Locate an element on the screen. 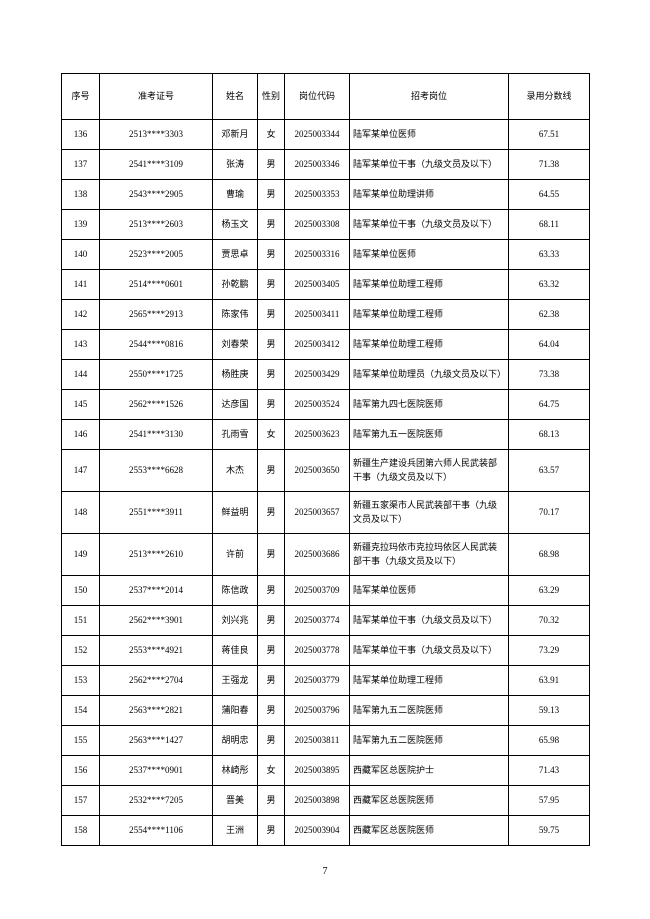 This screenshot has width=650, height=919. cell-name: 蒲阳春 is located at coordinates (235, 710).